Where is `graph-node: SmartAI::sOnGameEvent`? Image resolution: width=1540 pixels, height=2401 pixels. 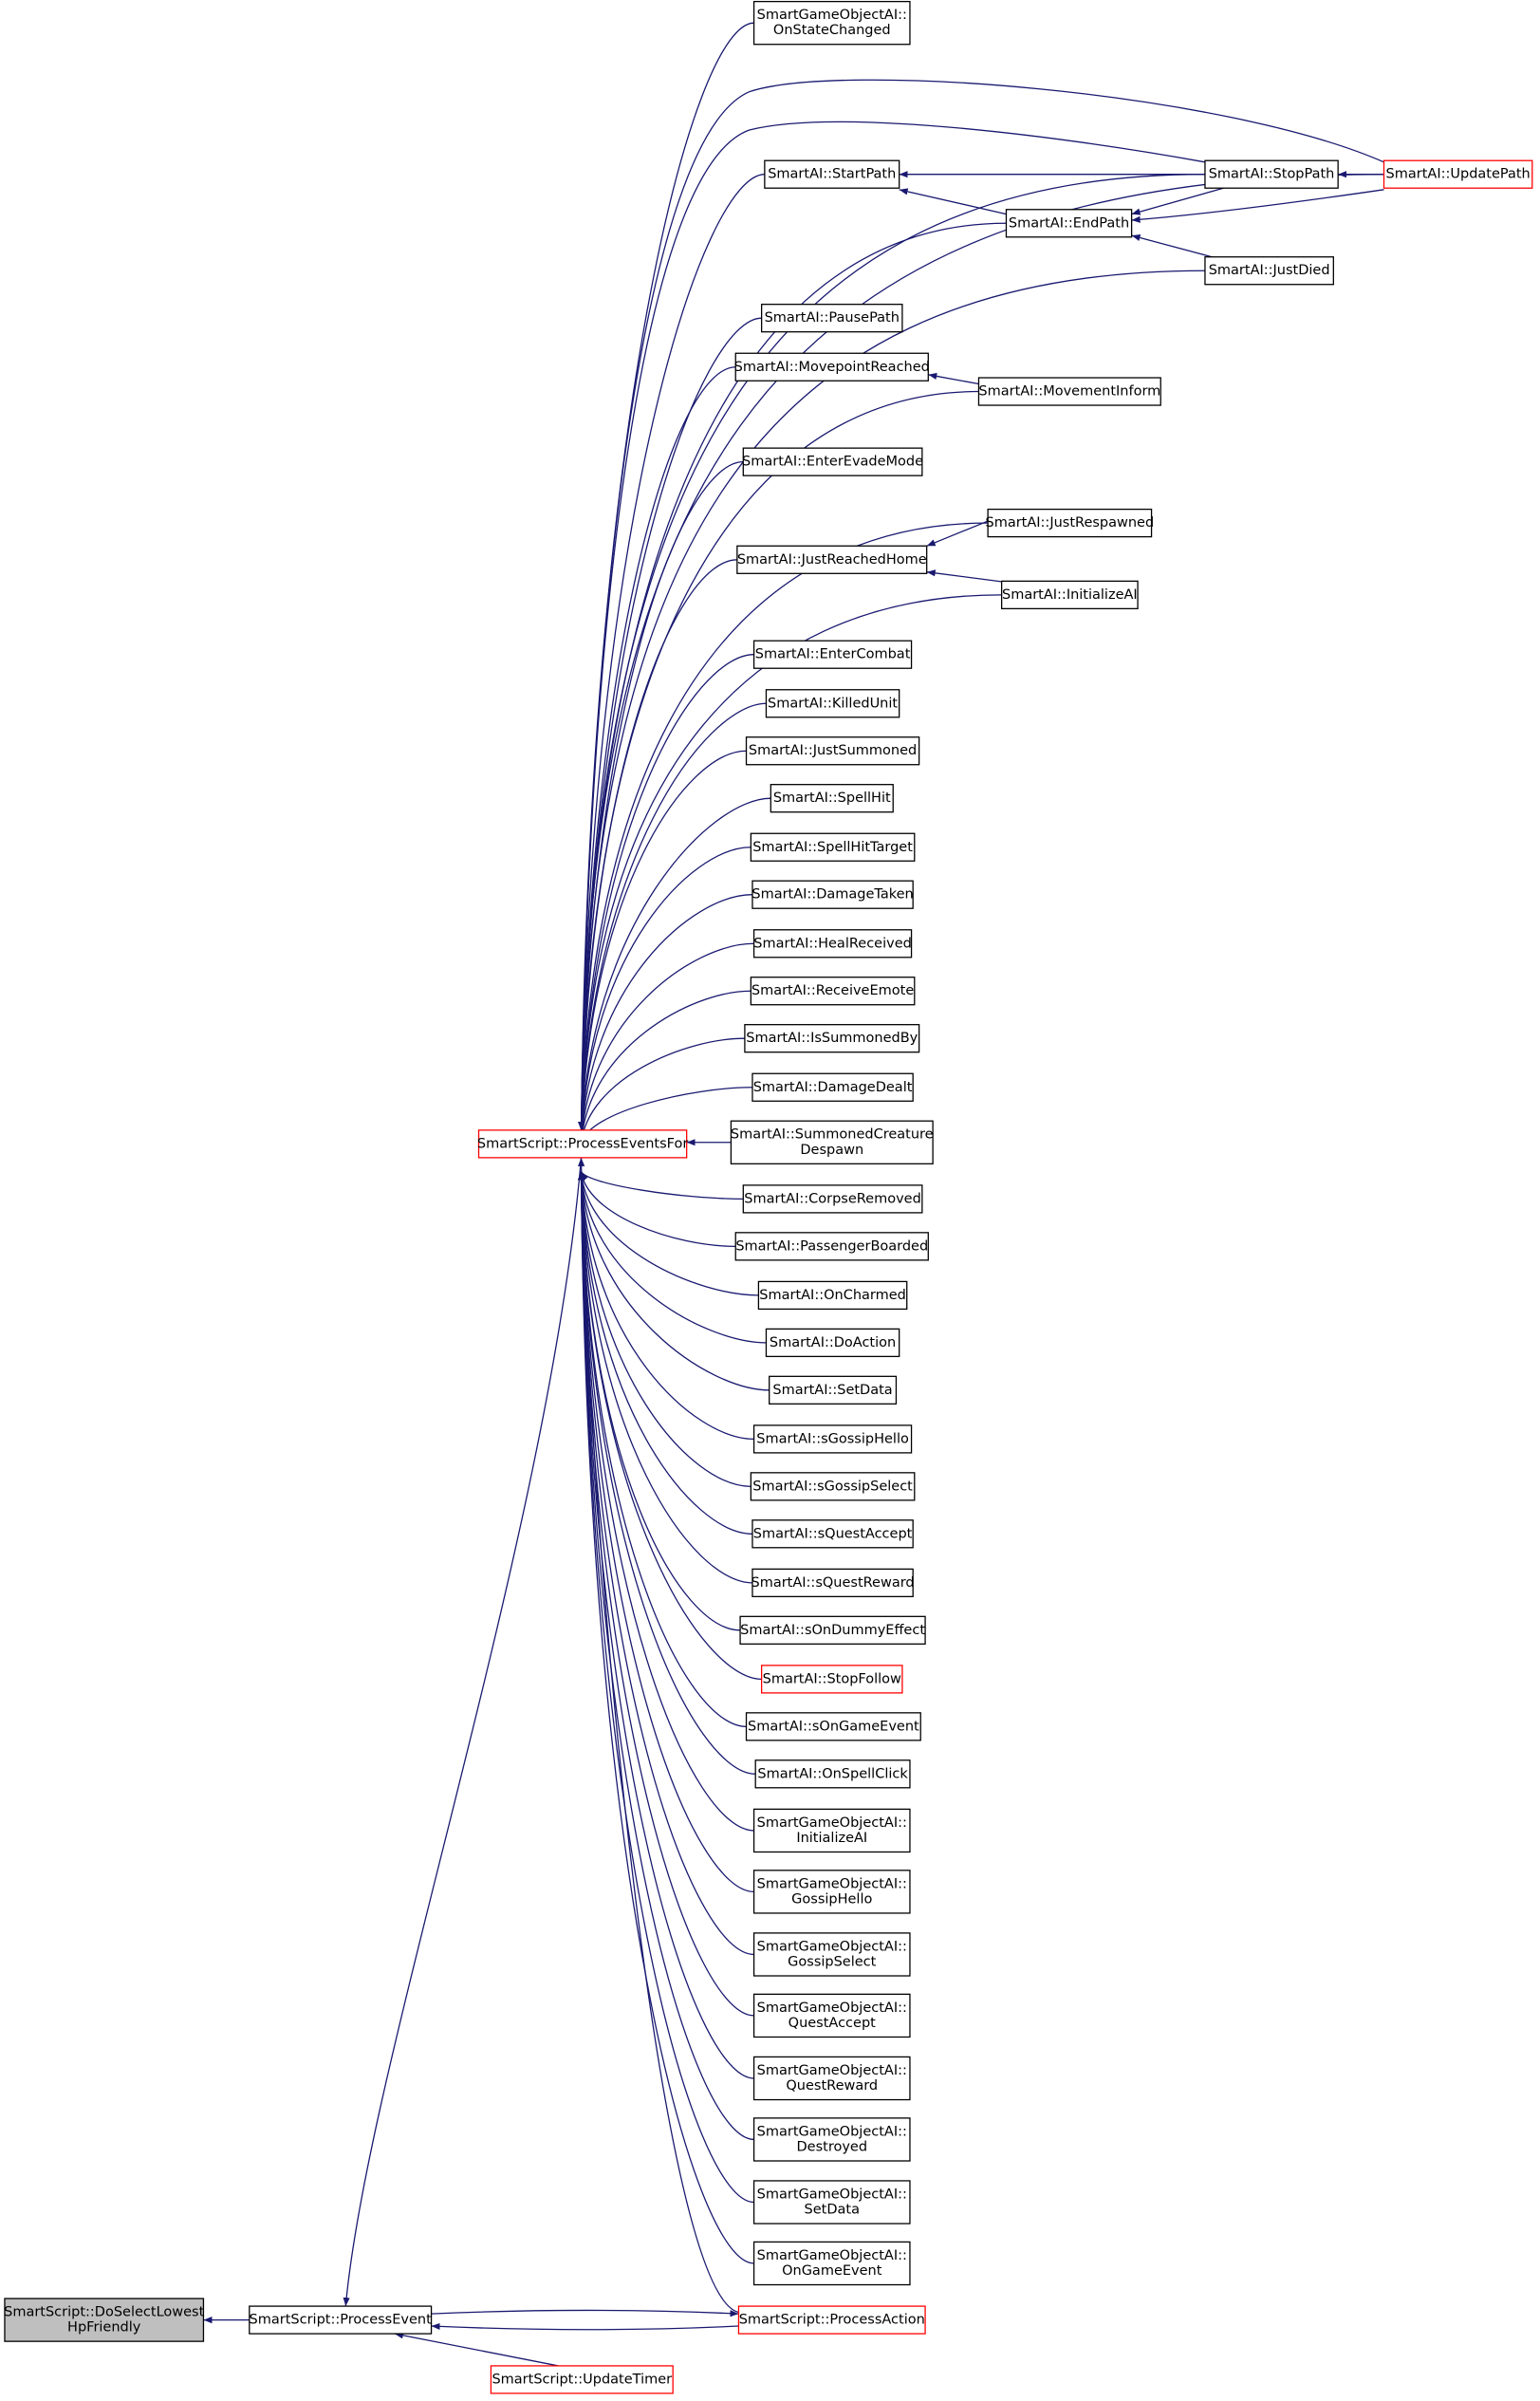
graph-node: SmartAI::sOnGameEvent is located at coordinates (833, 1726).